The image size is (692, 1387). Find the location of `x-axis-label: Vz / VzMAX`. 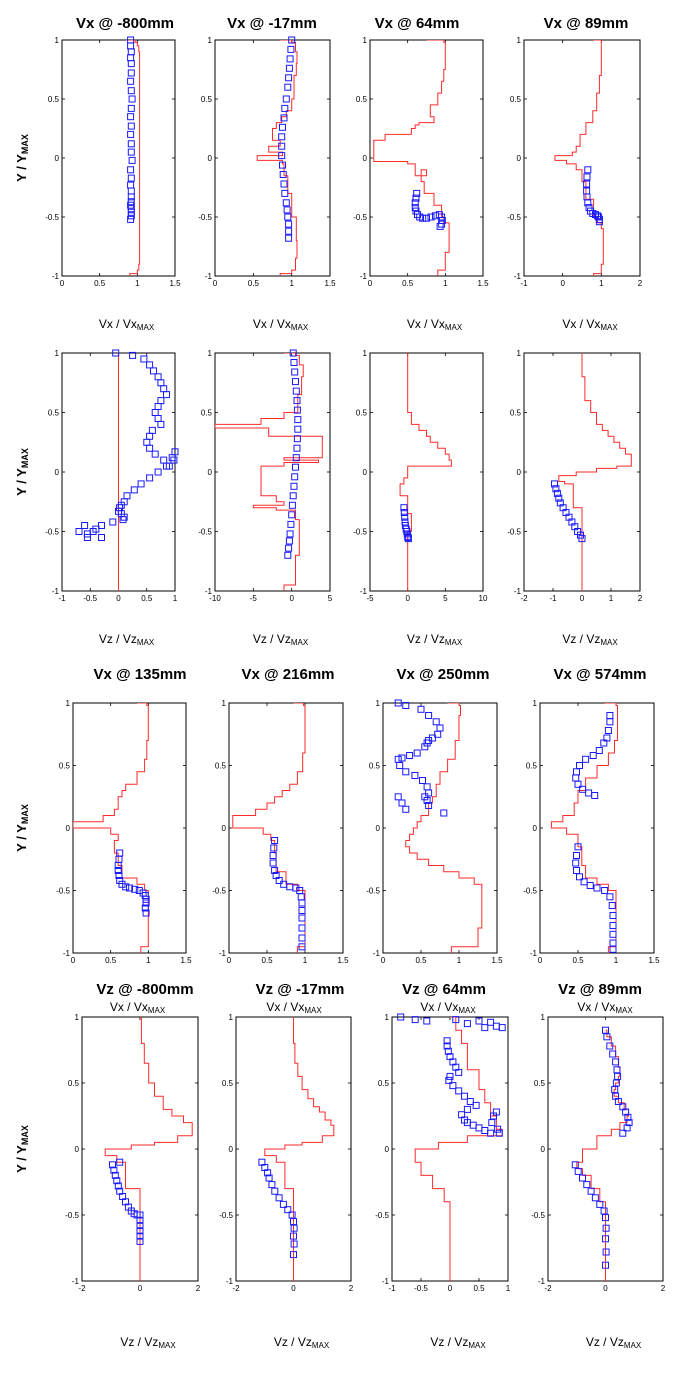

x-axis-label: Vz / VzMAX is located at coordinates (458, 1342).